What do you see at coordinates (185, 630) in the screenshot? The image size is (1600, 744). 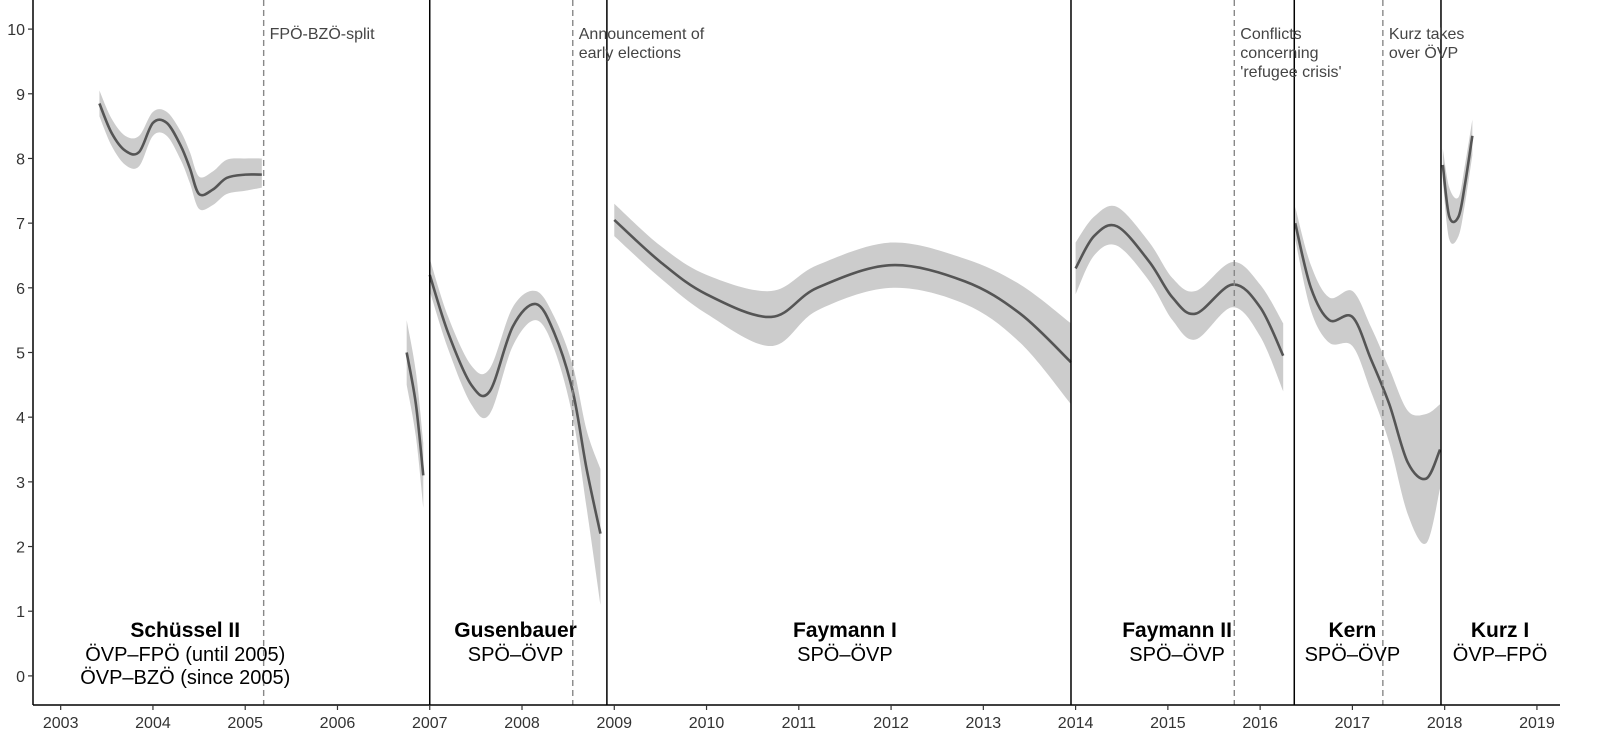 I see `government-name-1: Schüssel II` at bounding box center [185, 630].